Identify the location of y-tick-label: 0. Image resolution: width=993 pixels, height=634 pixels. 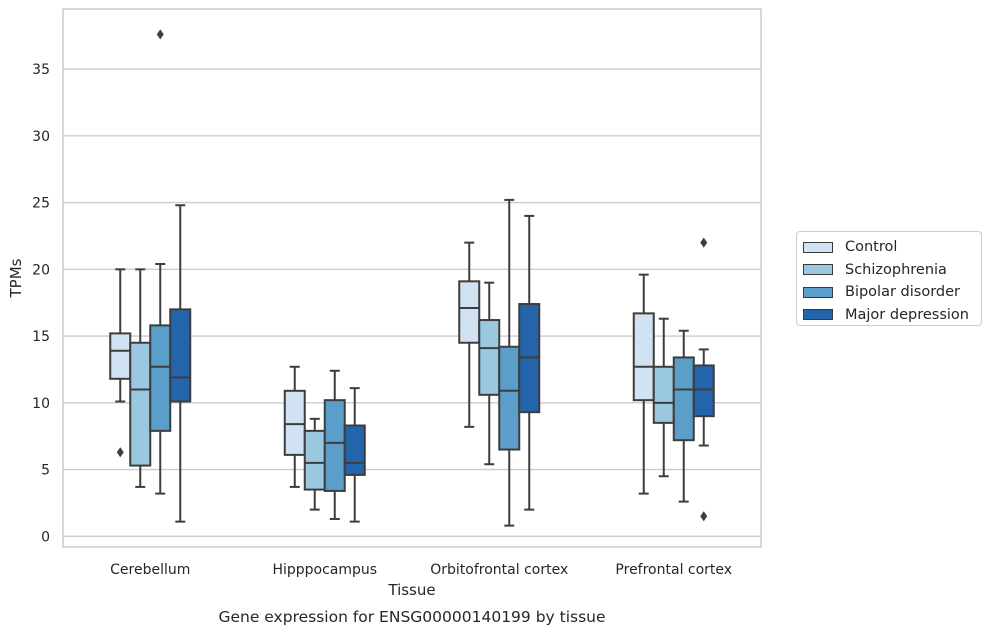
(45, 537).